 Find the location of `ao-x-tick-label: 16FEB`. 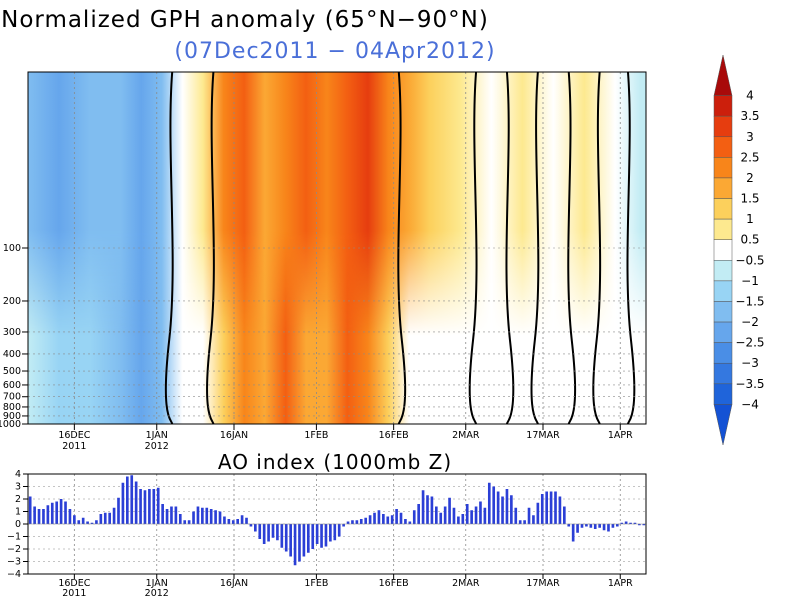

ao-x-tick-label: 16FEB is located at coordinates (394, 583).